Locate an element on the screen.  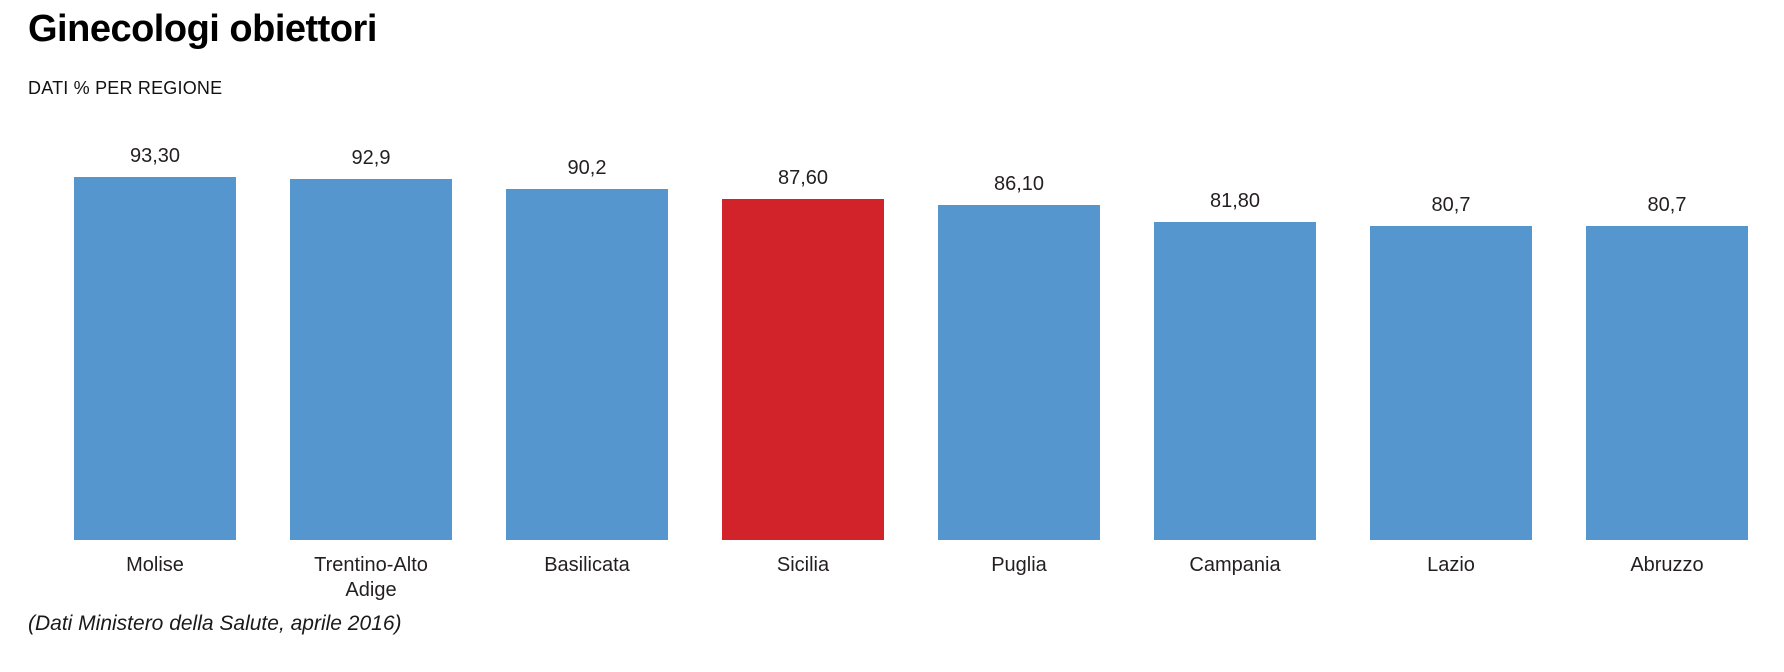
bar-group-campania: 81,80 Campania is located at coordinates (1235, 366).